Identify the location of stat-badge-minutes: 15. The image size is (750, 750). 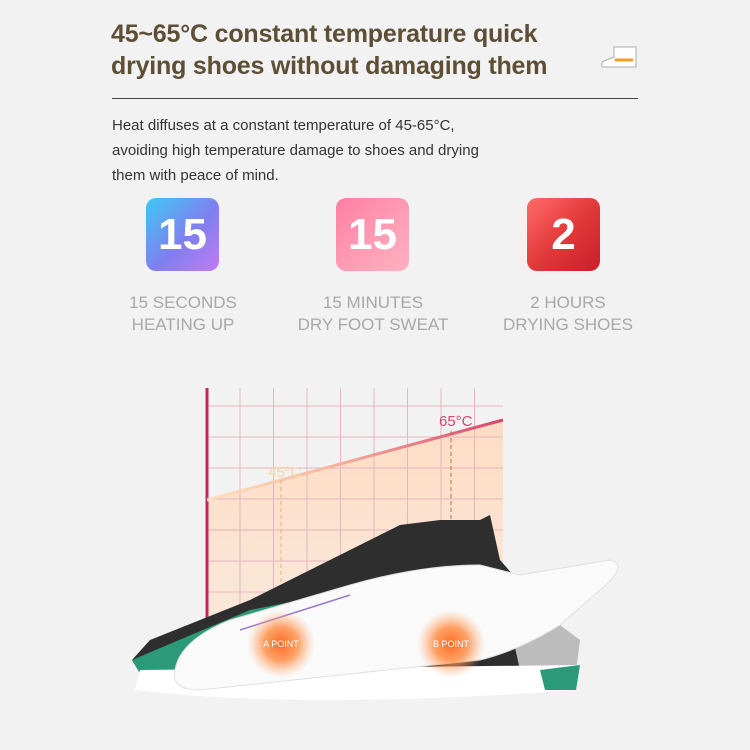
(372, 234).